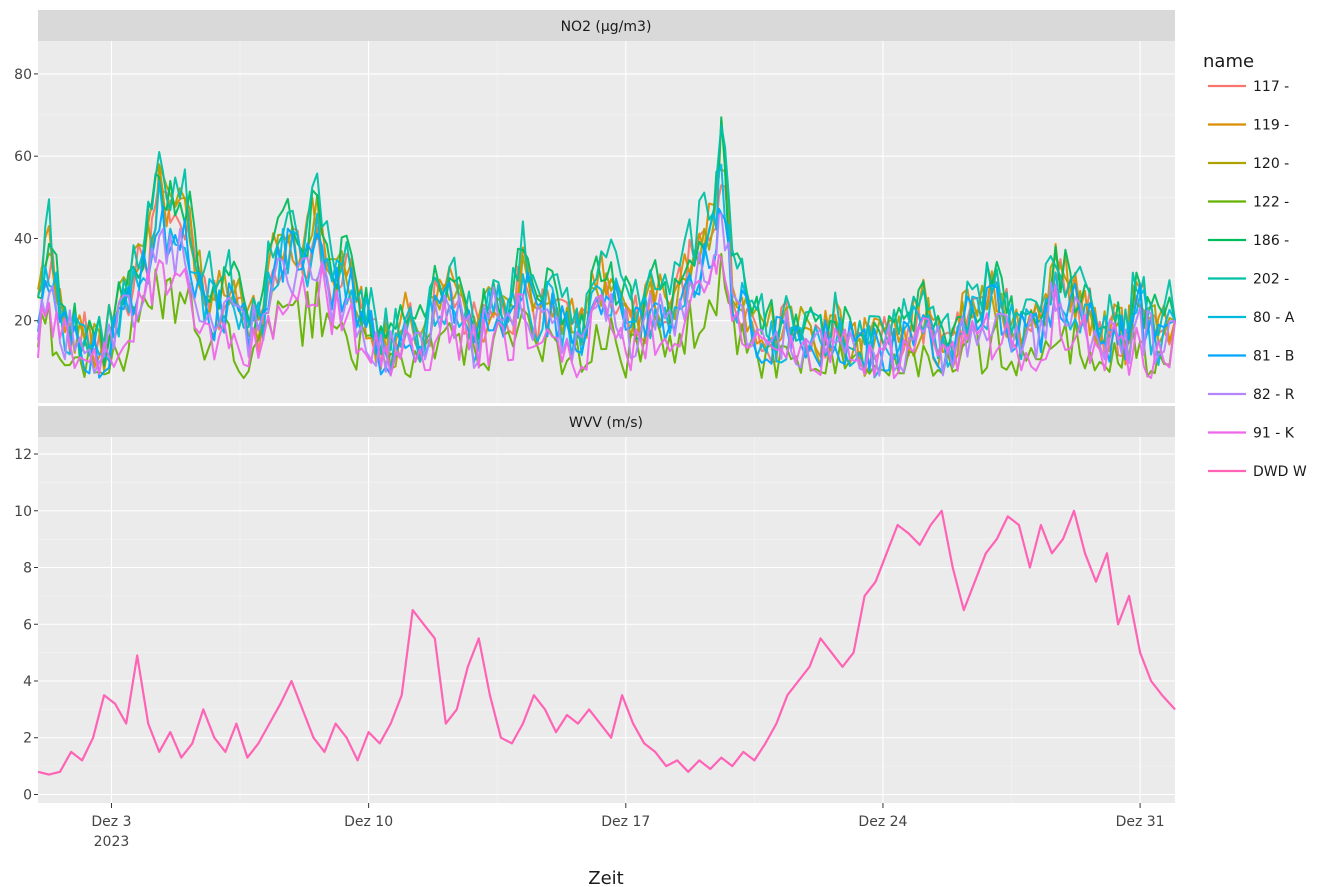 This screenshot has width=1320, height=887. What do you see at coordinates (1271, 203) in the screenshot?
I see `legend-label: 122 -` at bounding box center [1271, 203].